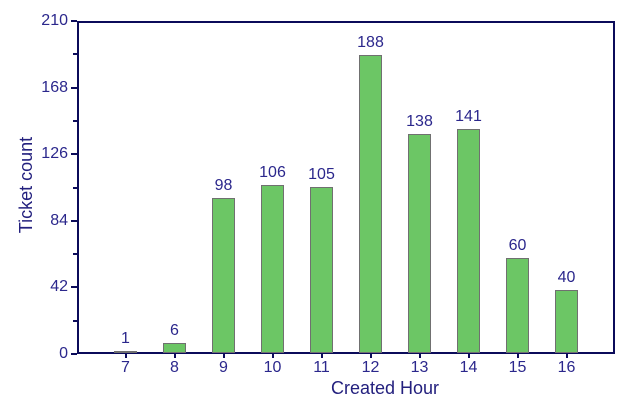 This screenshot has height=414, width=643. I want to click on y-tick-label: 84, so click(59, 220).